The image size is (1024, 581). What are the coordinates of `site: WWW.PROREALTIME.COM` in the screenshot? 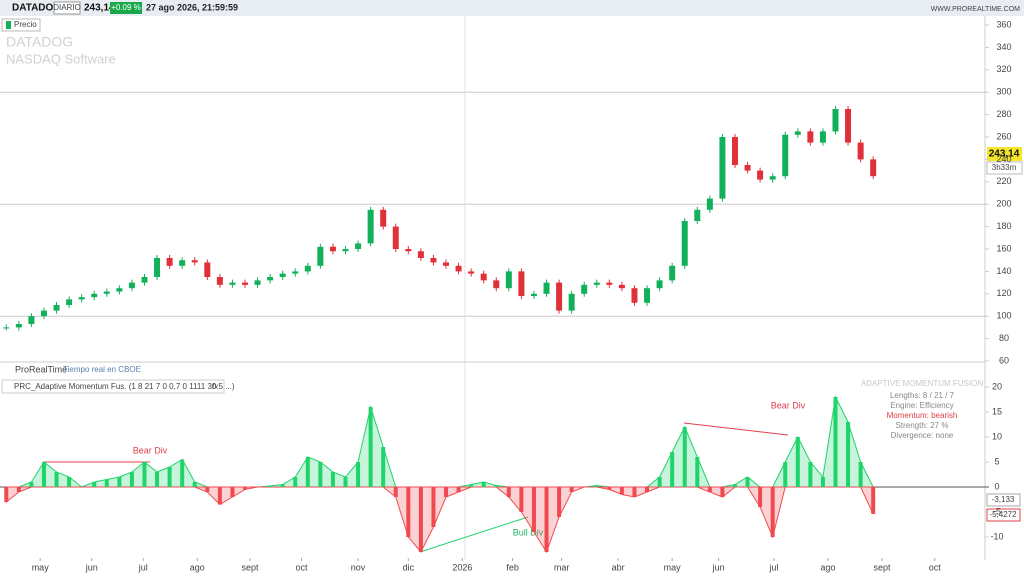 It's located at (975, 9).